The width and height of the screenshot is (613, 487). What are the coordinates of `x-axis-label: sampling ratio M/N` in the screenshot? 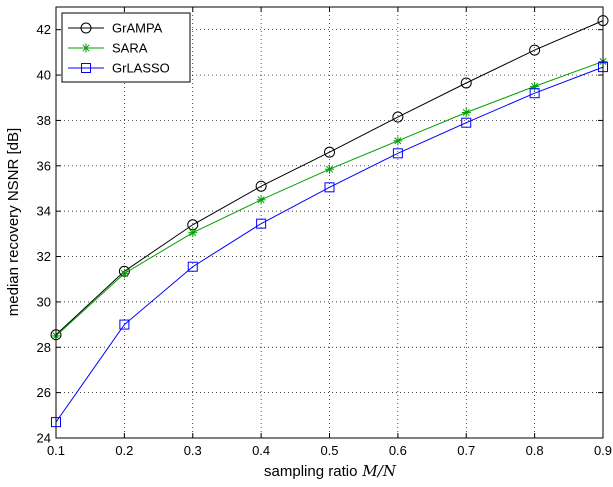 It's located at (330, 471).